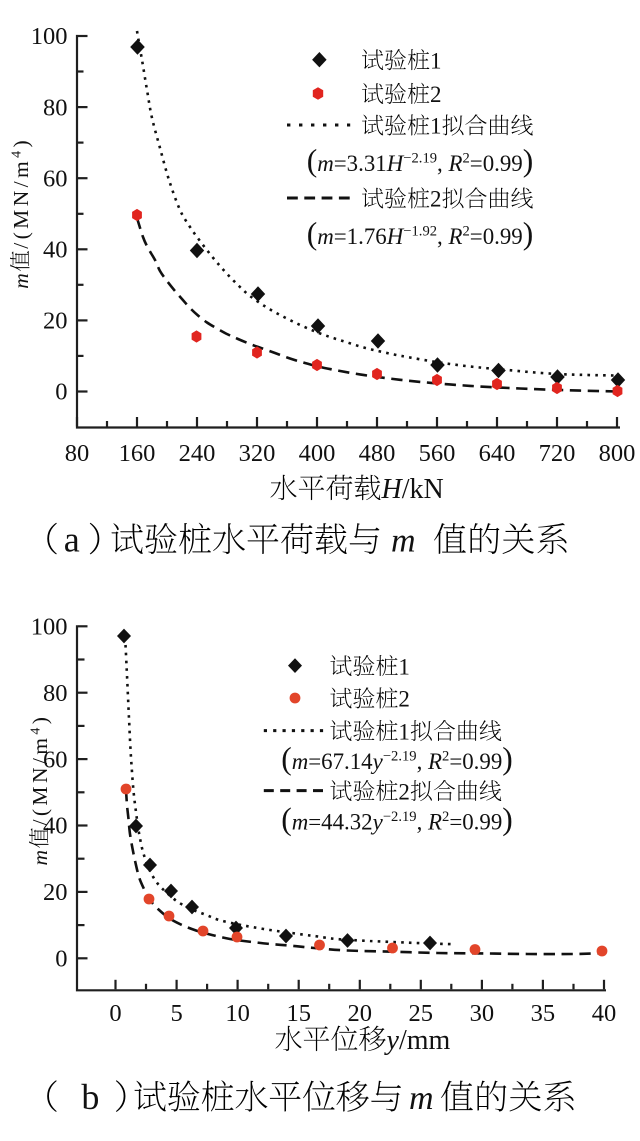 The height and width of the screenshot is (1141, 640). What do you see at coordinates (617, 453) in the screenshot?
I see `svg-text: 800` at bounding box center [617, 453].